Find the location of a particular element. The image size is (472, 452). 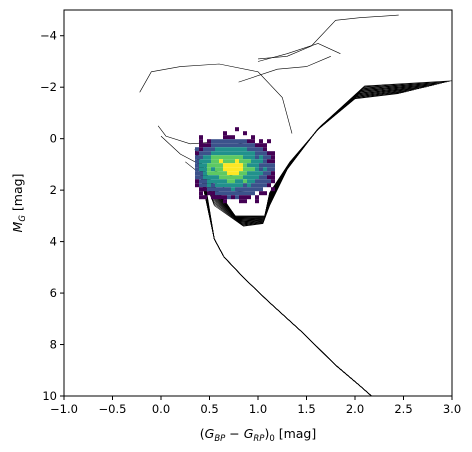

density-heatmap is located at coordinates (235, 165).